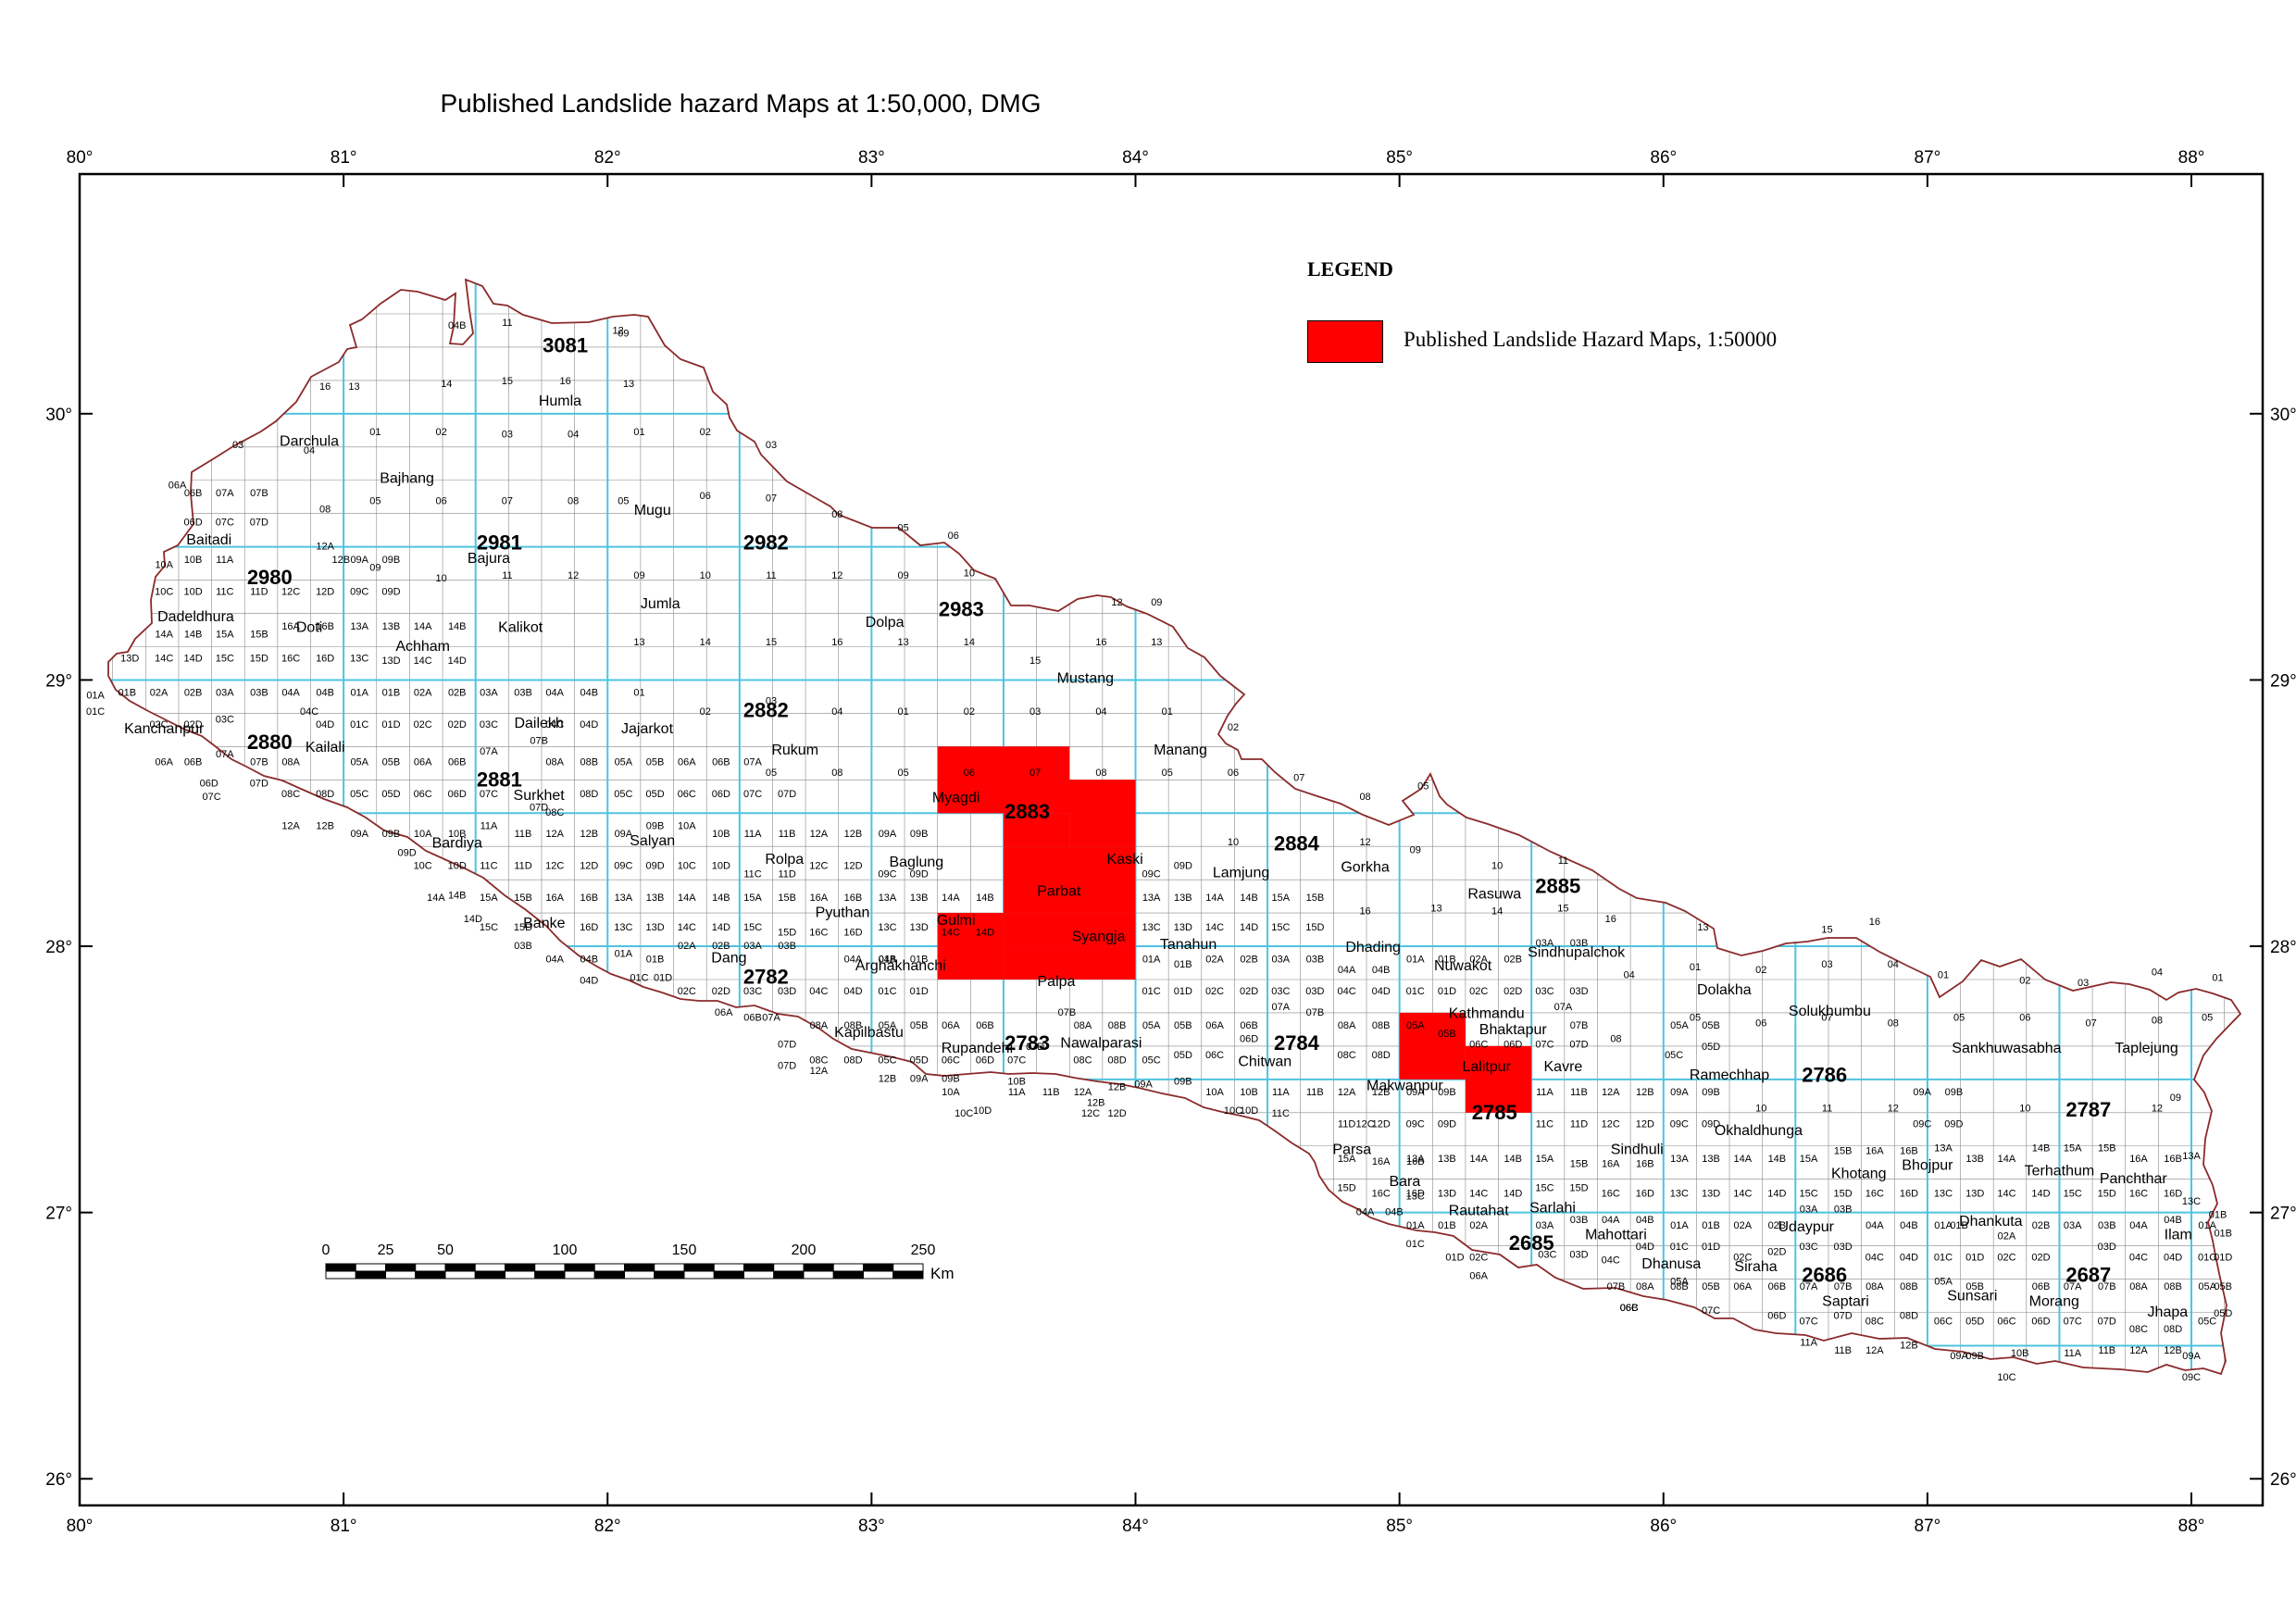 This screenshot has height=1623, width=2296. Describe the element at coordinates (2283, 415) in the screenshot. I see `lat-label-right: 30°` at that location.